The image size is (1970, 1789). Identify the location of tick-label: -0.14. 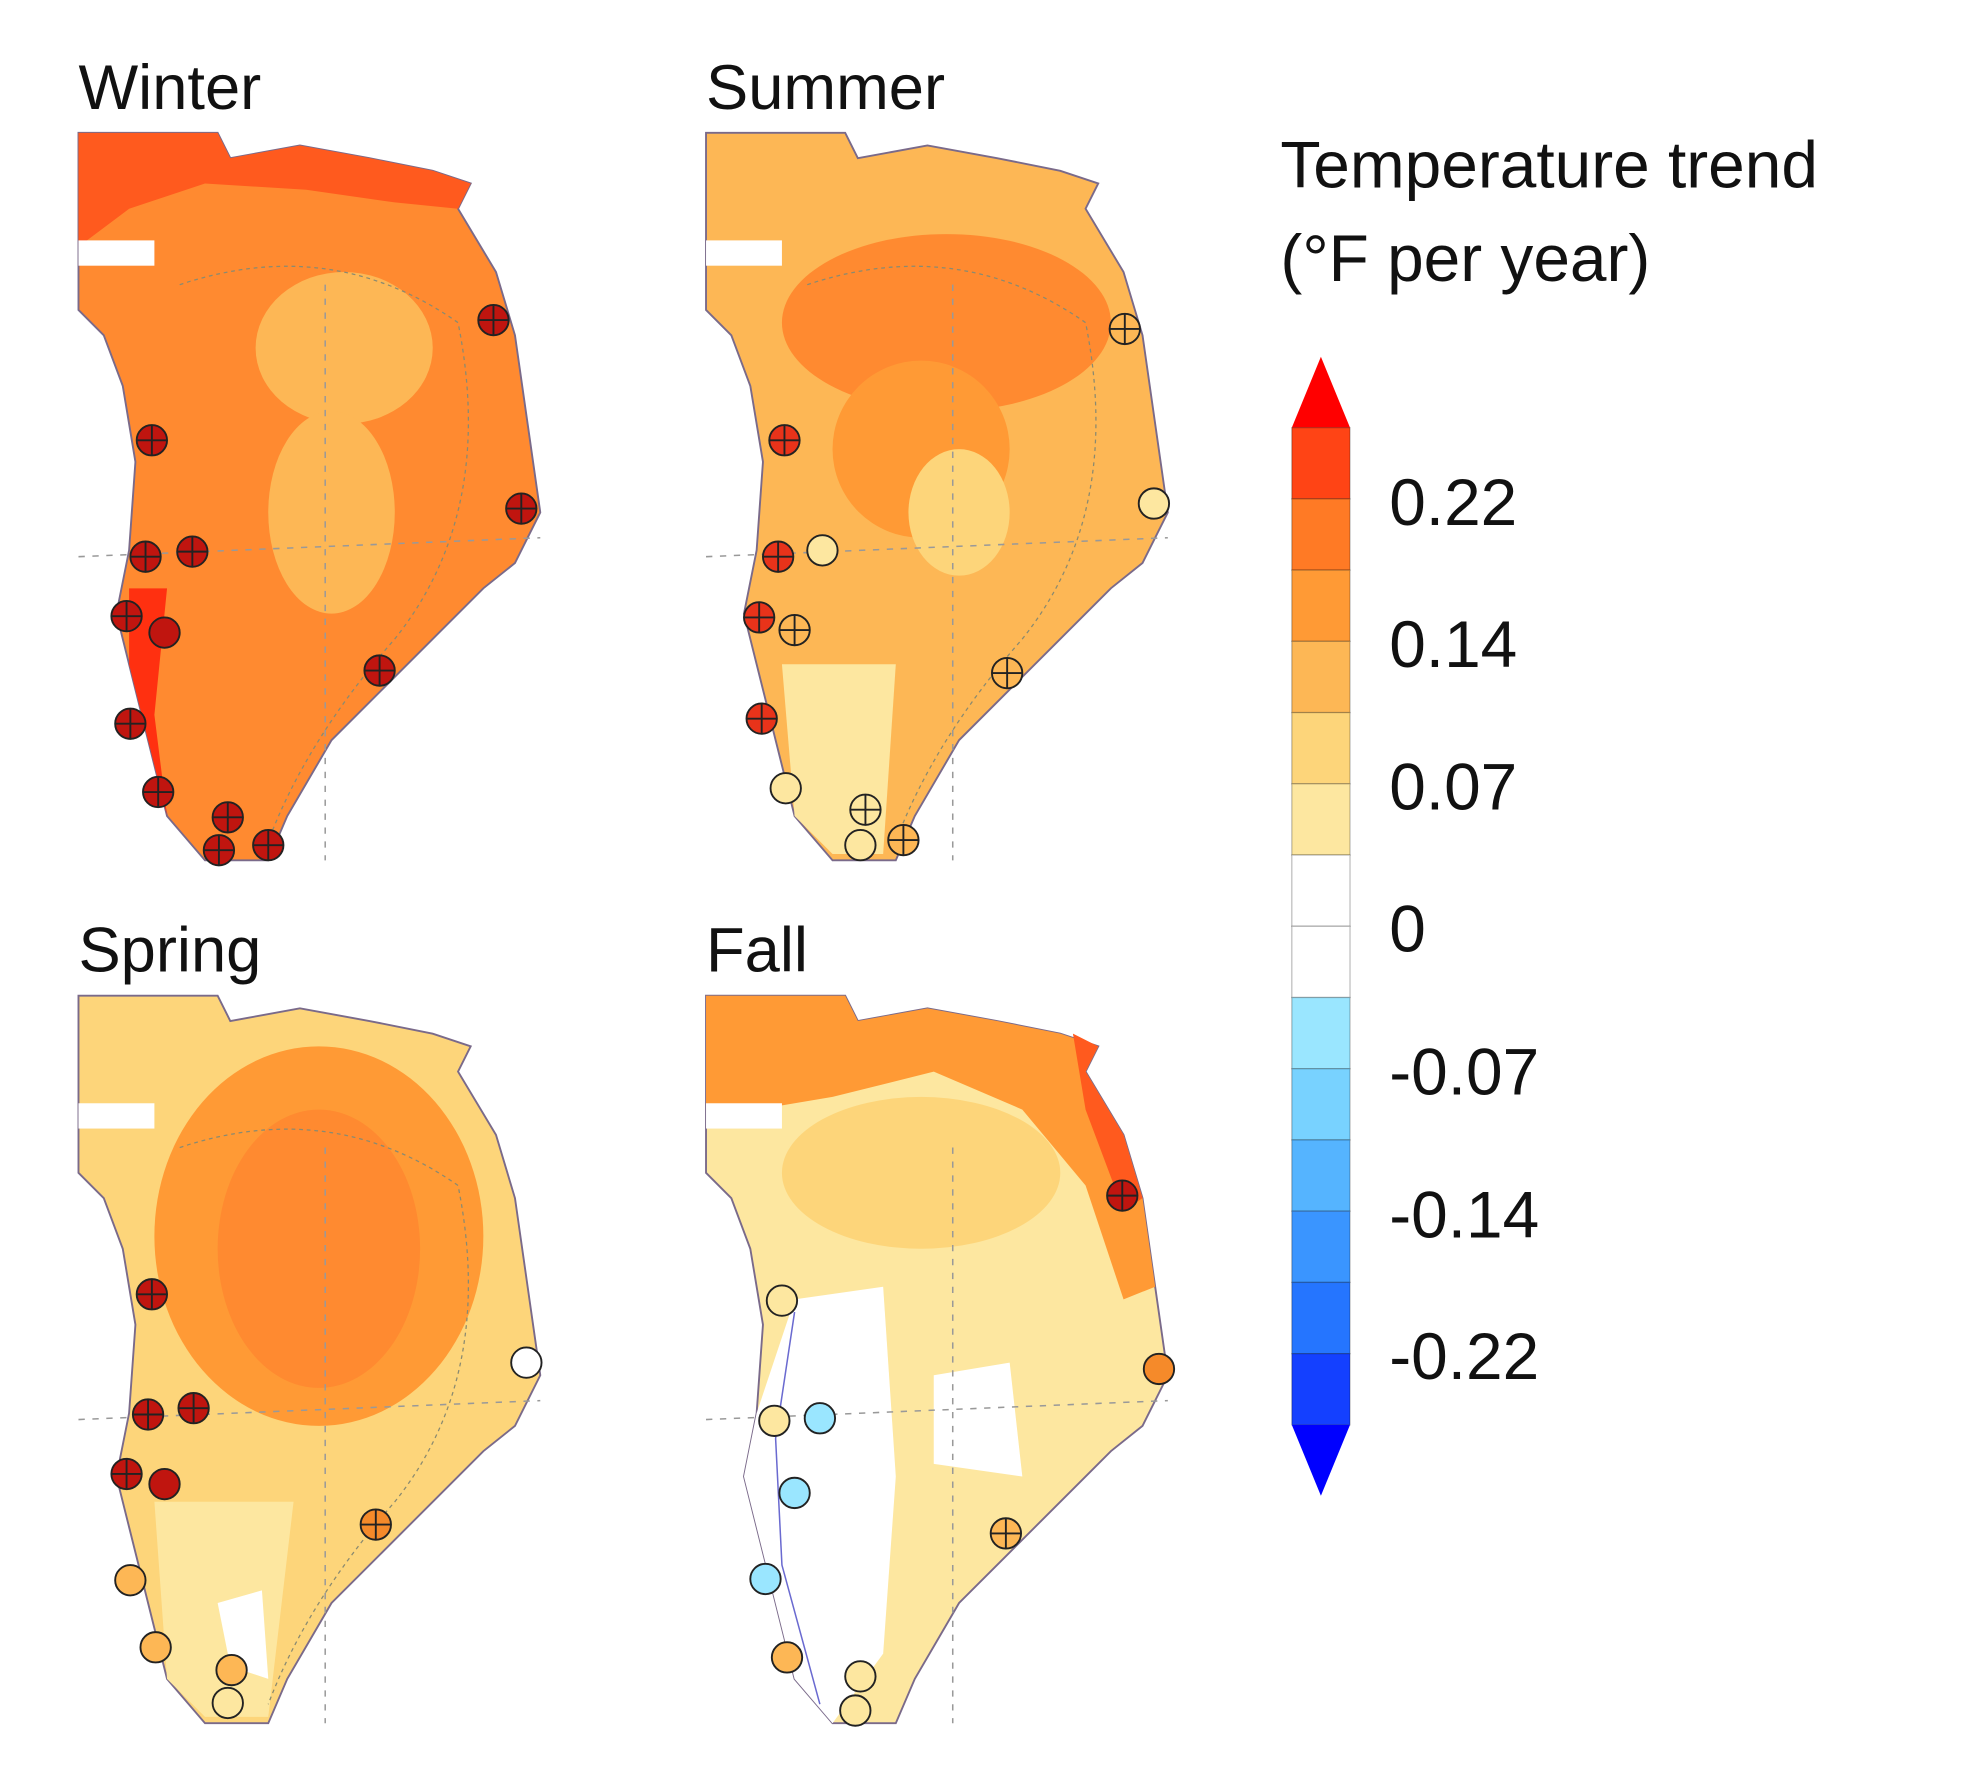
(1464, 1214).